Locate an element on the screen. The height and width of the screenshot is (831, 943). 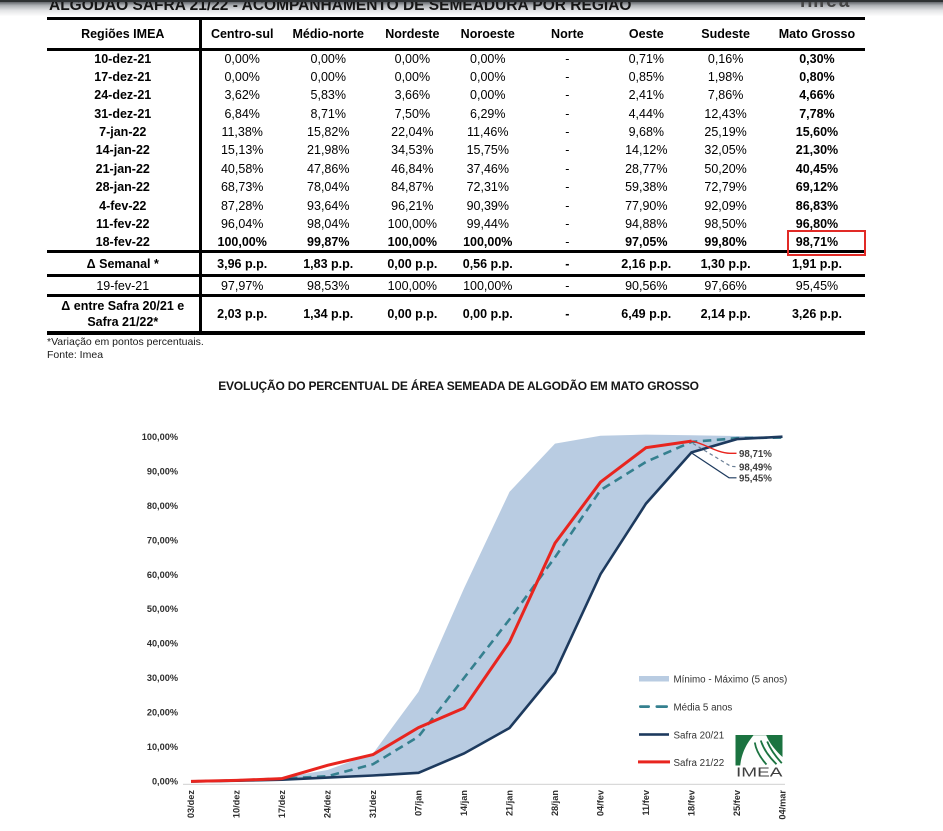
svg-text: 60,00% is located at coordinates (162, 575).